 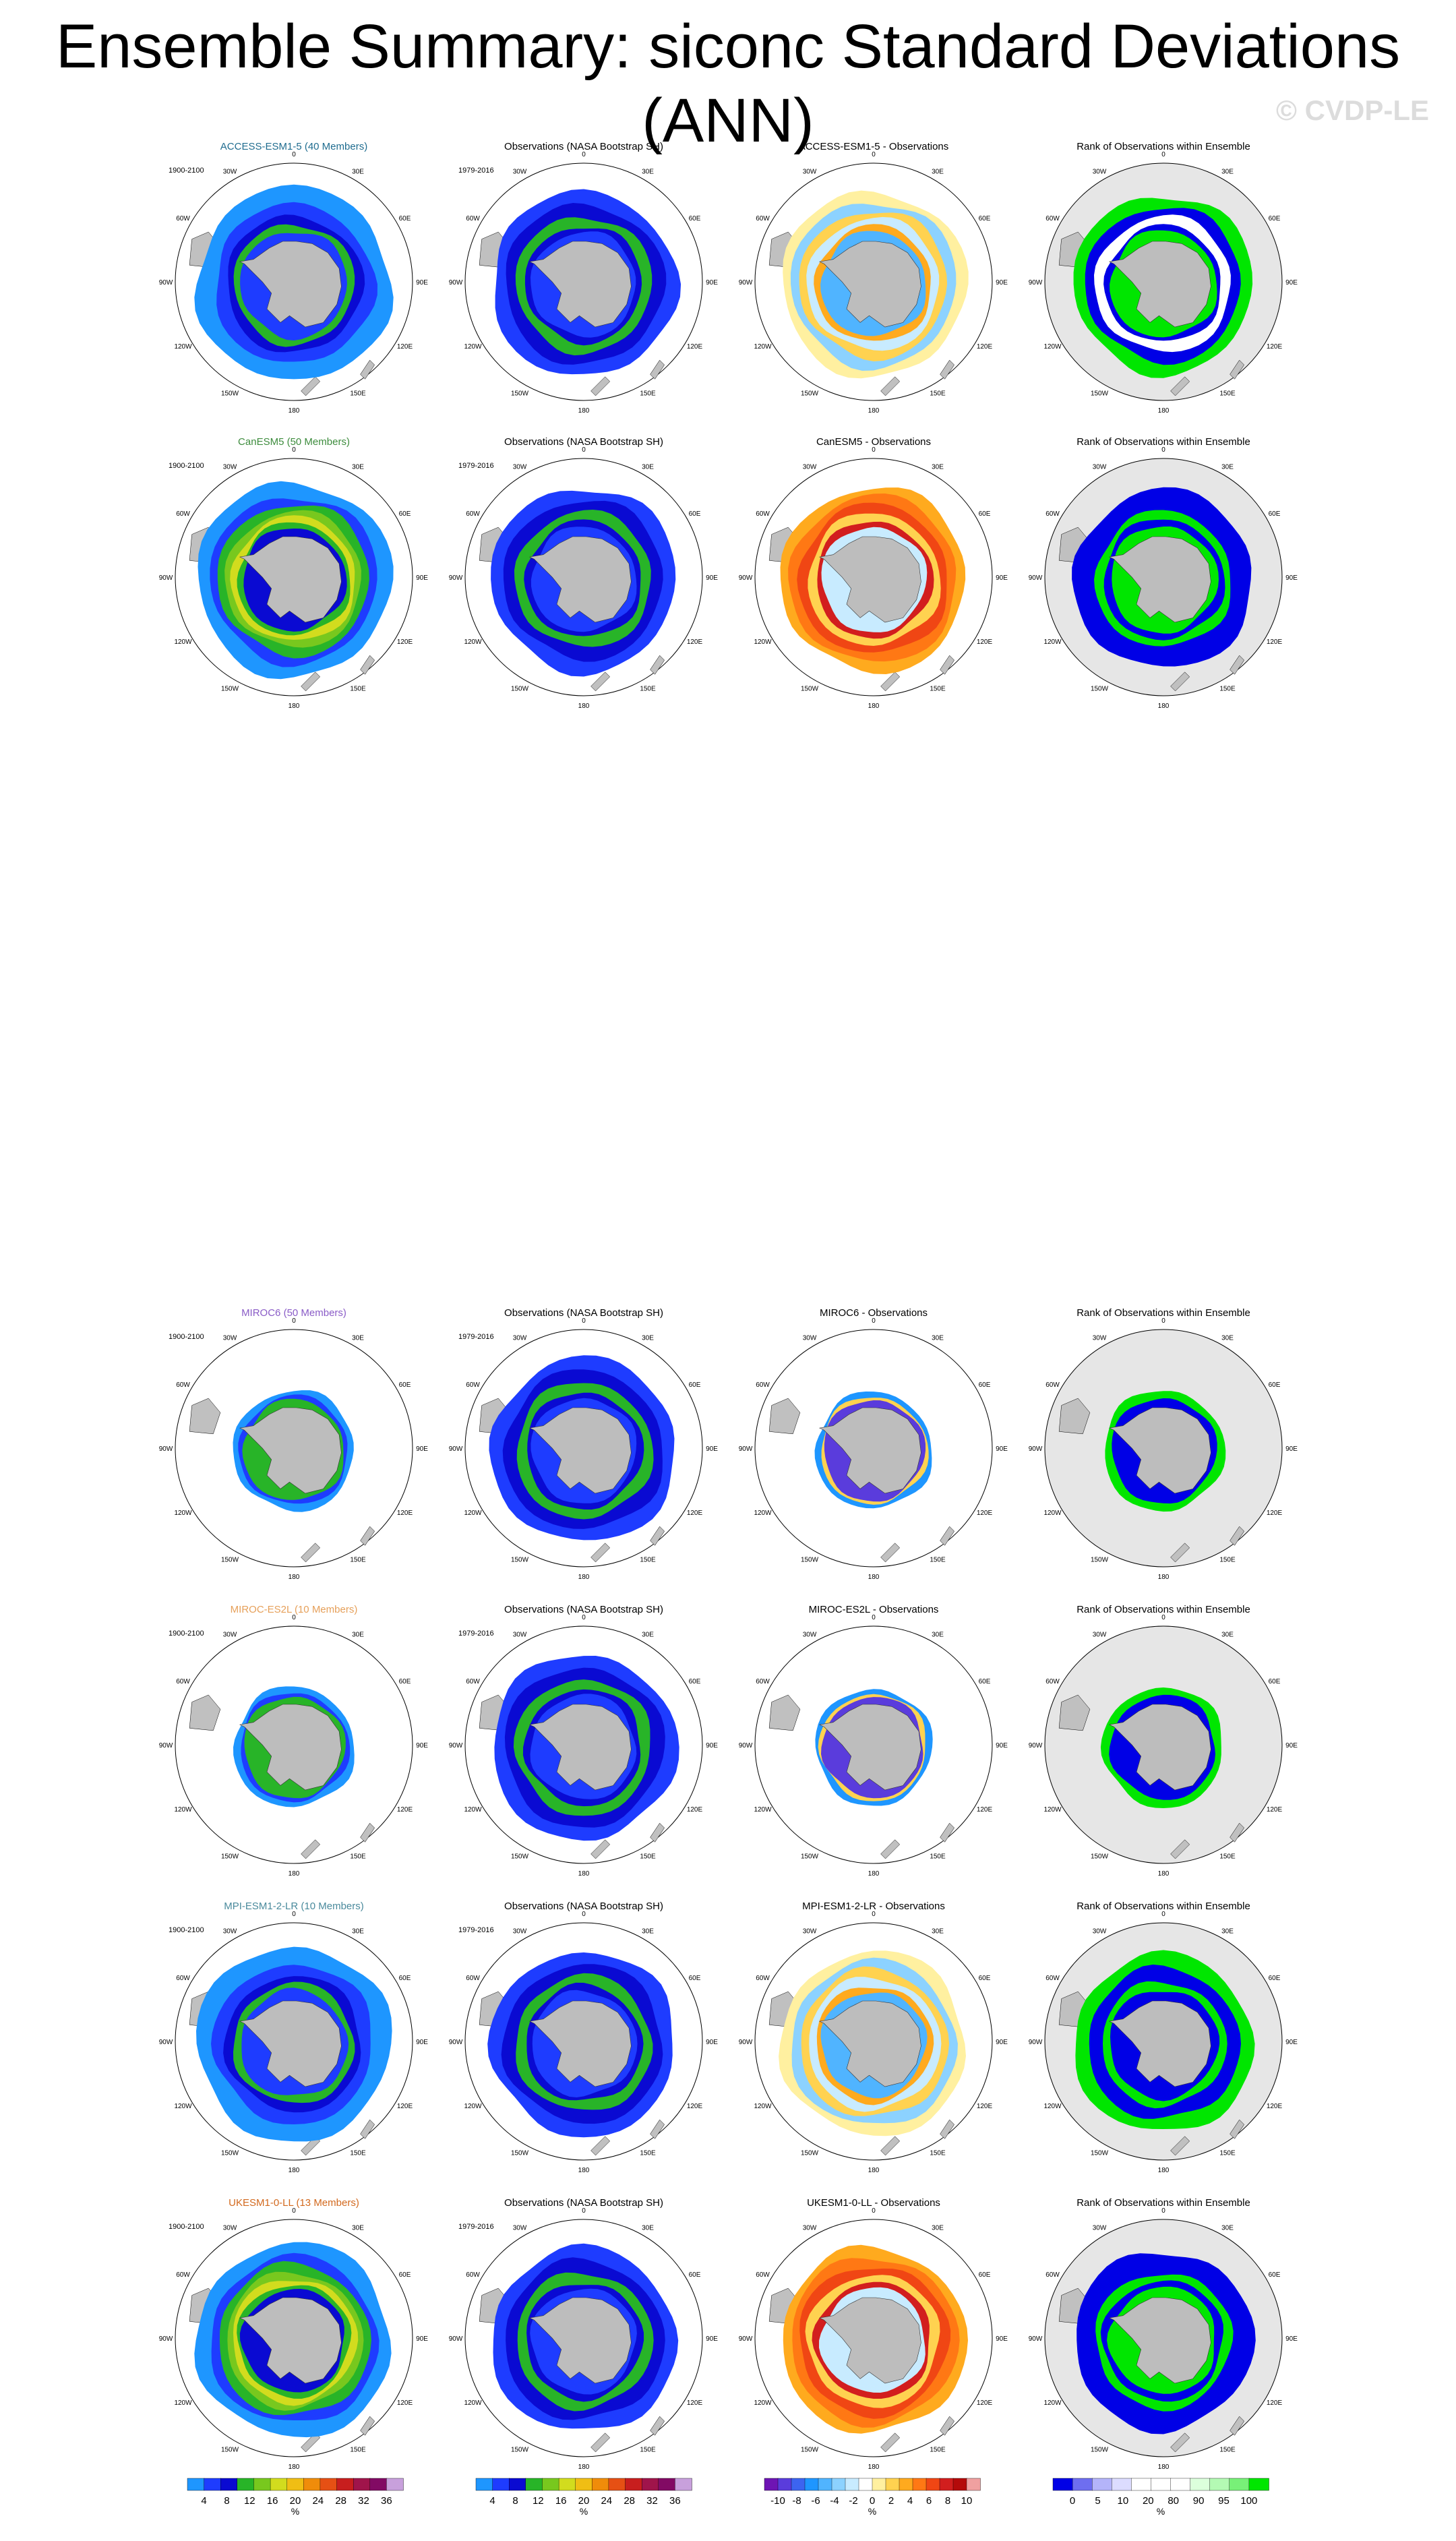 What do you see at coordinates (294, 1609) in the screenshot?
I see `panel-title: MIROC-ES2L (10 Members)` at bounding box center [294, 1609].